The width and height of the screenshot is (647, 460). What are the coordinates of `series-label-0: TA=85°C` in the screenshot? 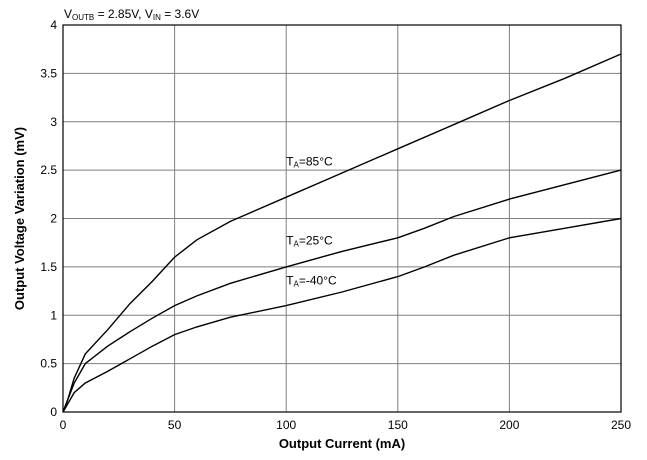 It's located at (309, 161).